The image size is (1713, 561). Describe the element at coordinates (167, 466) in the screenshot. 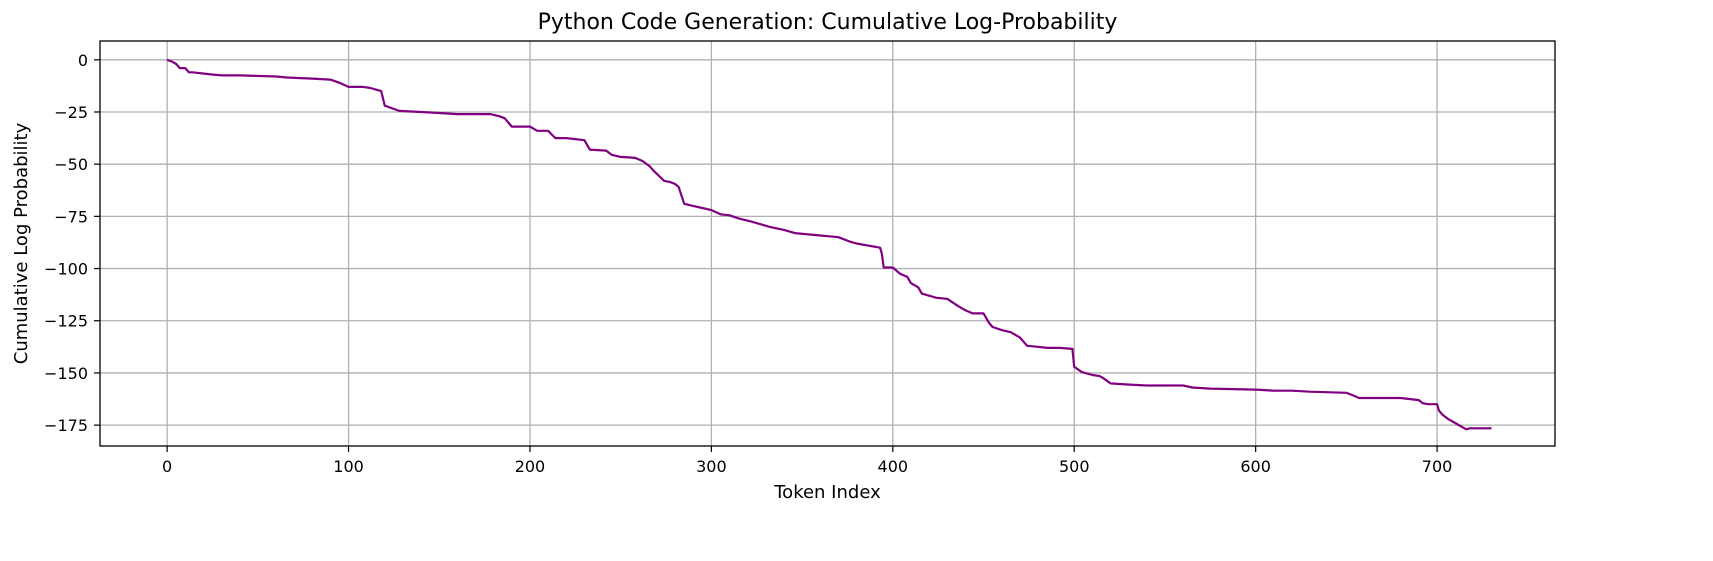

I see `x-tick-label: 0` at that location.